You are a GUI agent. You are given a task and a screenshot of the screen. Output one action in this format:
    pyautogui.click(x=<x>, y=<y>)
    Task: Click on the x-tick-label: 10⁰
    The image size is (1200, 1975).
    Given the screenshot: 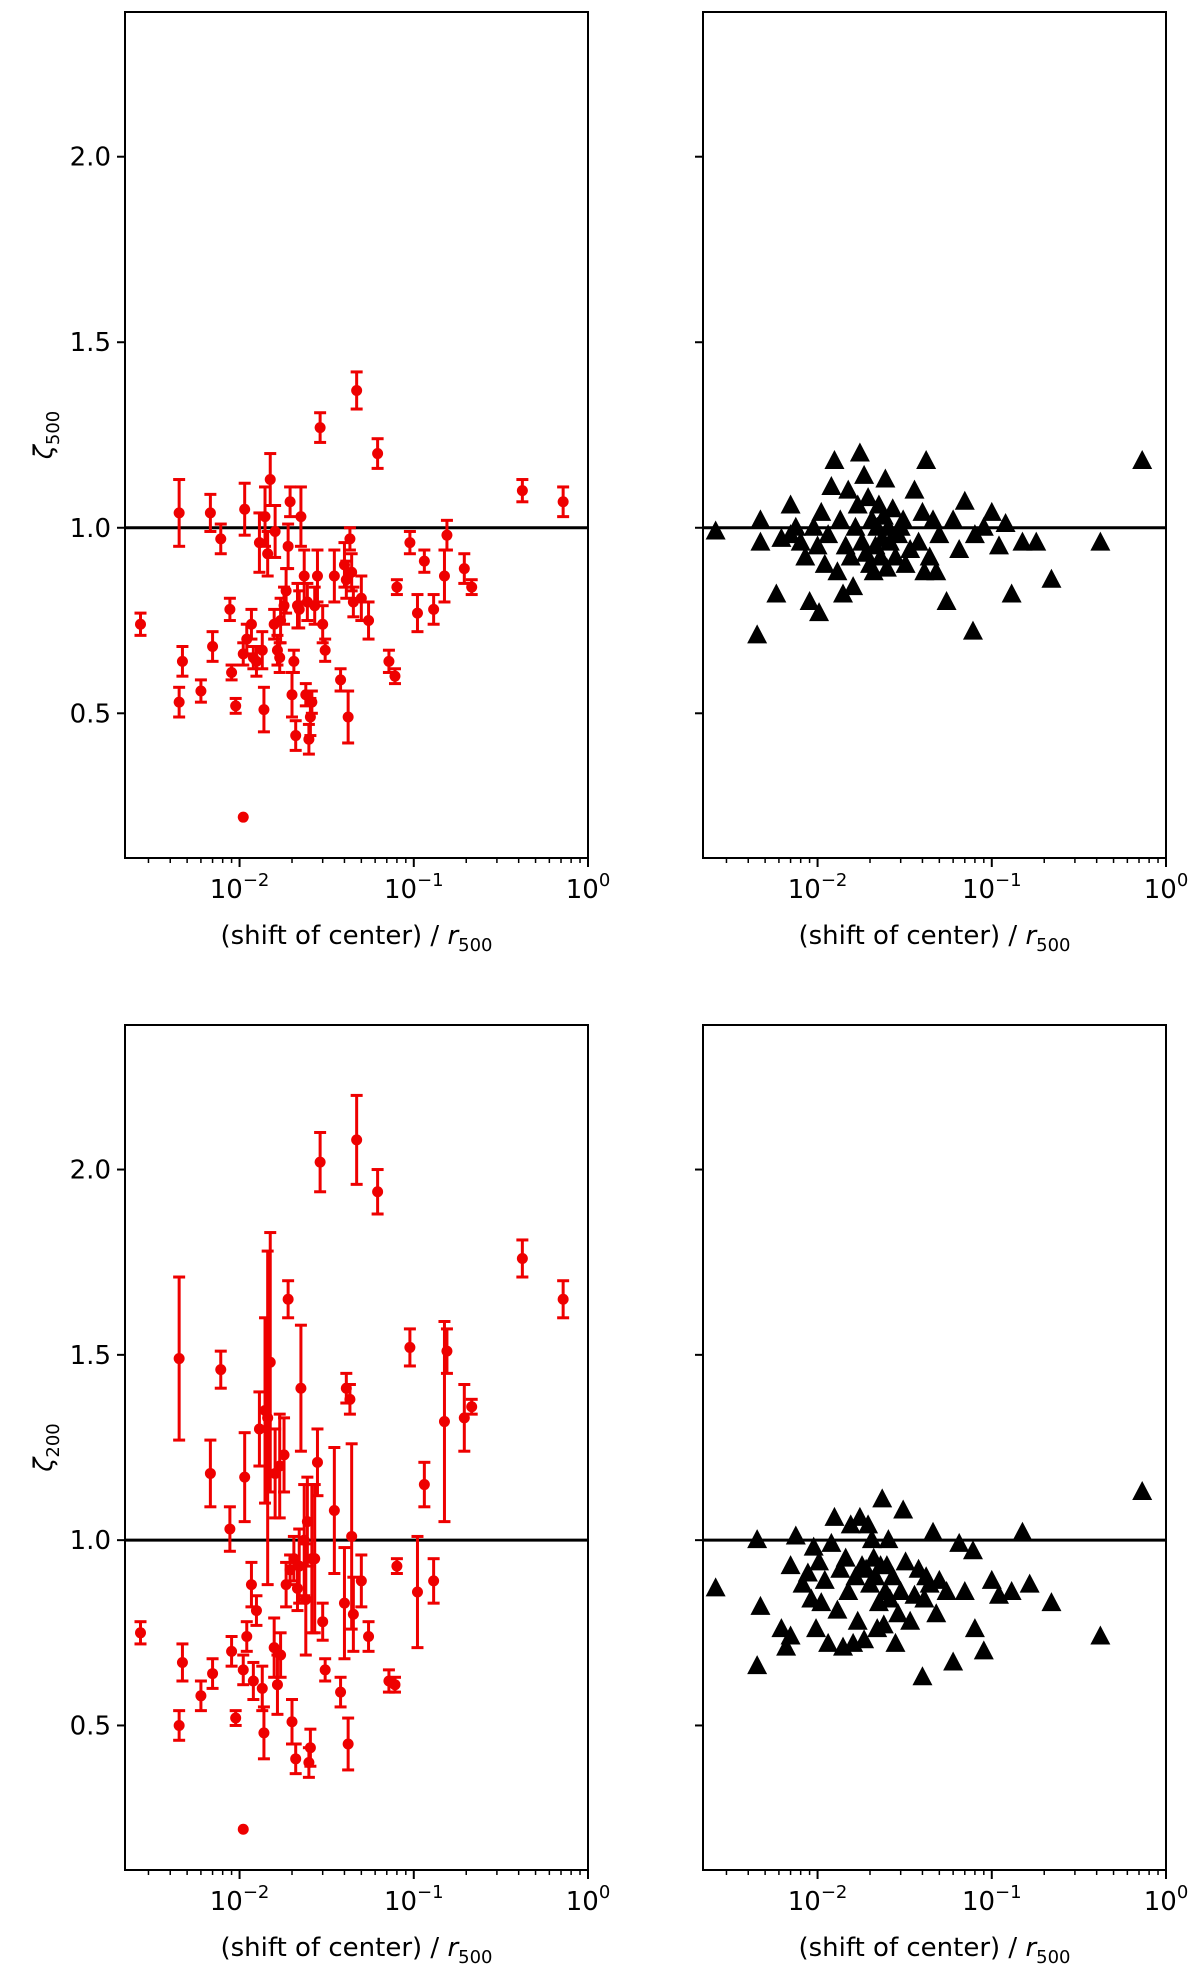 What is the action you would take?
    pyautogui.click(x=588, y=887)
    